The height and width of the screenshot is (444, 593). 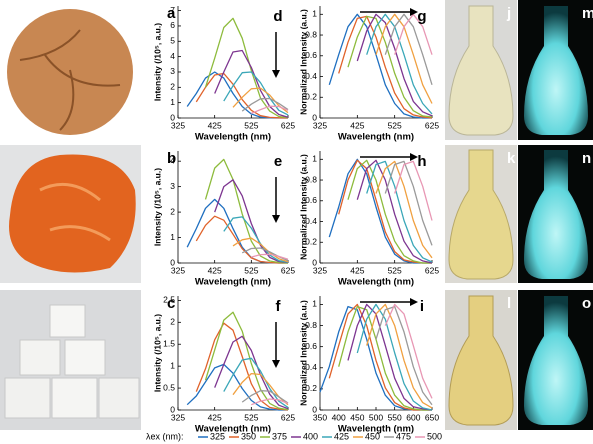 I want to click on panel-label: e, so click(x=278, y=161).